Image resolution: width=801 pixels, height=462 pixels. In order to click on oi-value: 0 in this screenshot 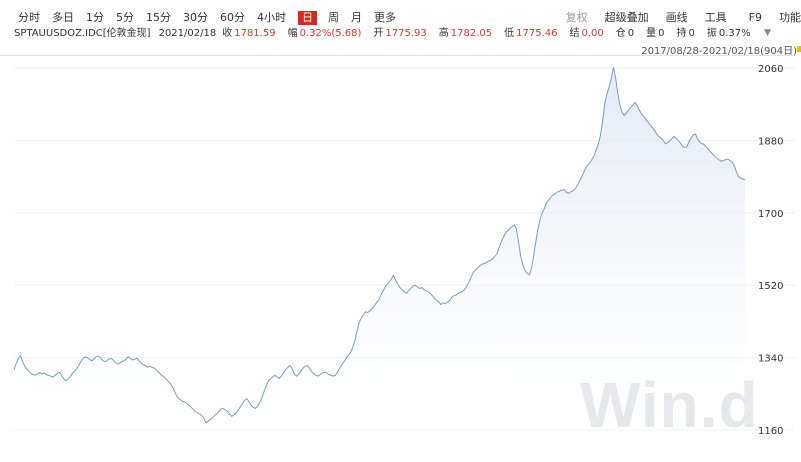, I will do `click(631, 33)`.